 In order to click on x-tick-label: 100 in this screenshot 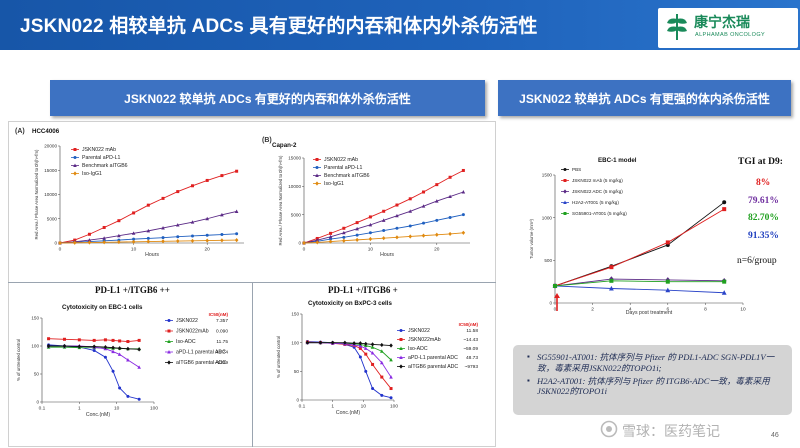, I will do `click(154, 409)`.